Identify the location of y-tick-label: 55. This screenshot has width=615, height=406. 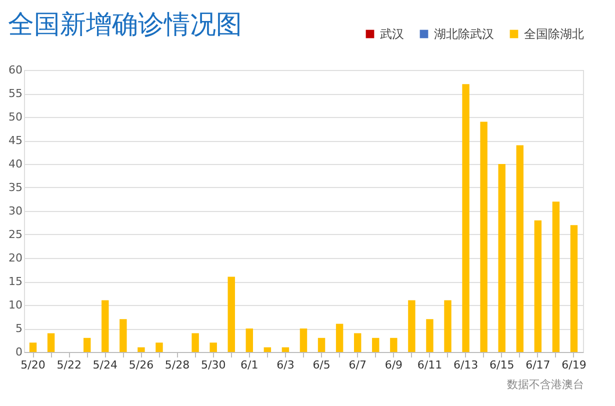
(15, 93).